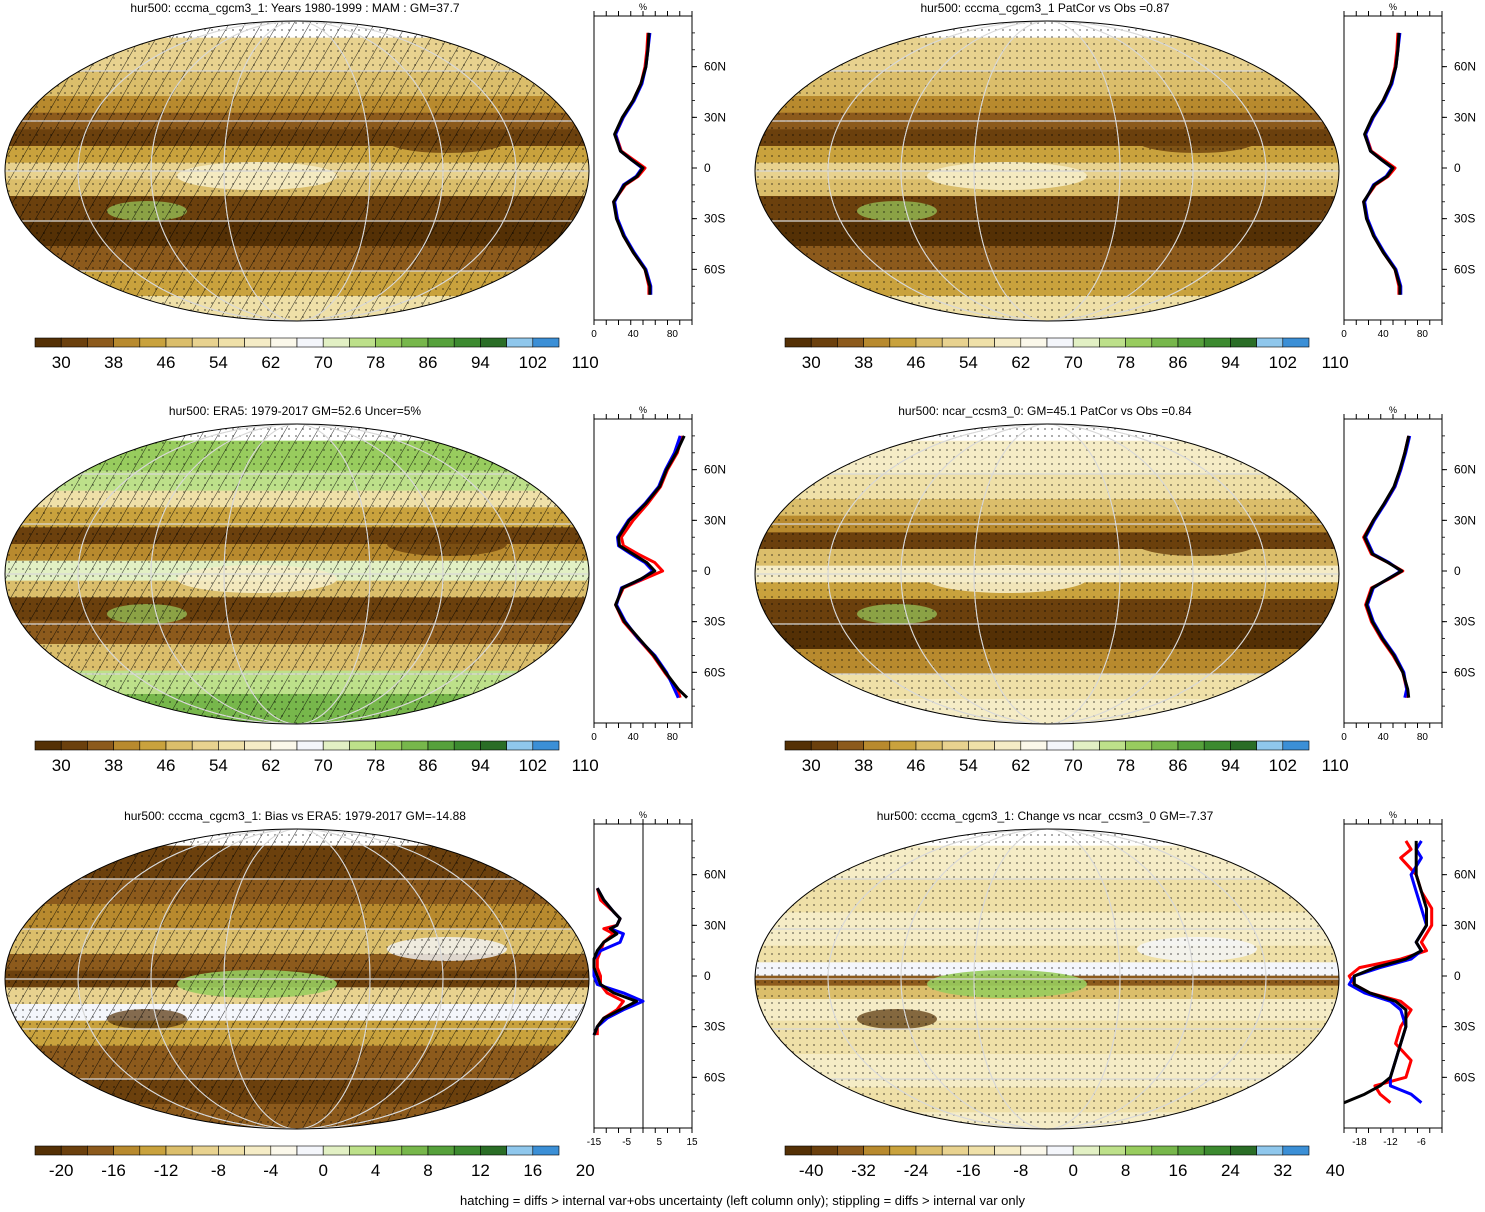  What do you see at coordinates (916, 362) in the screenshot?
I see `colorbar-label: 46` at bounding box center [916, 362].